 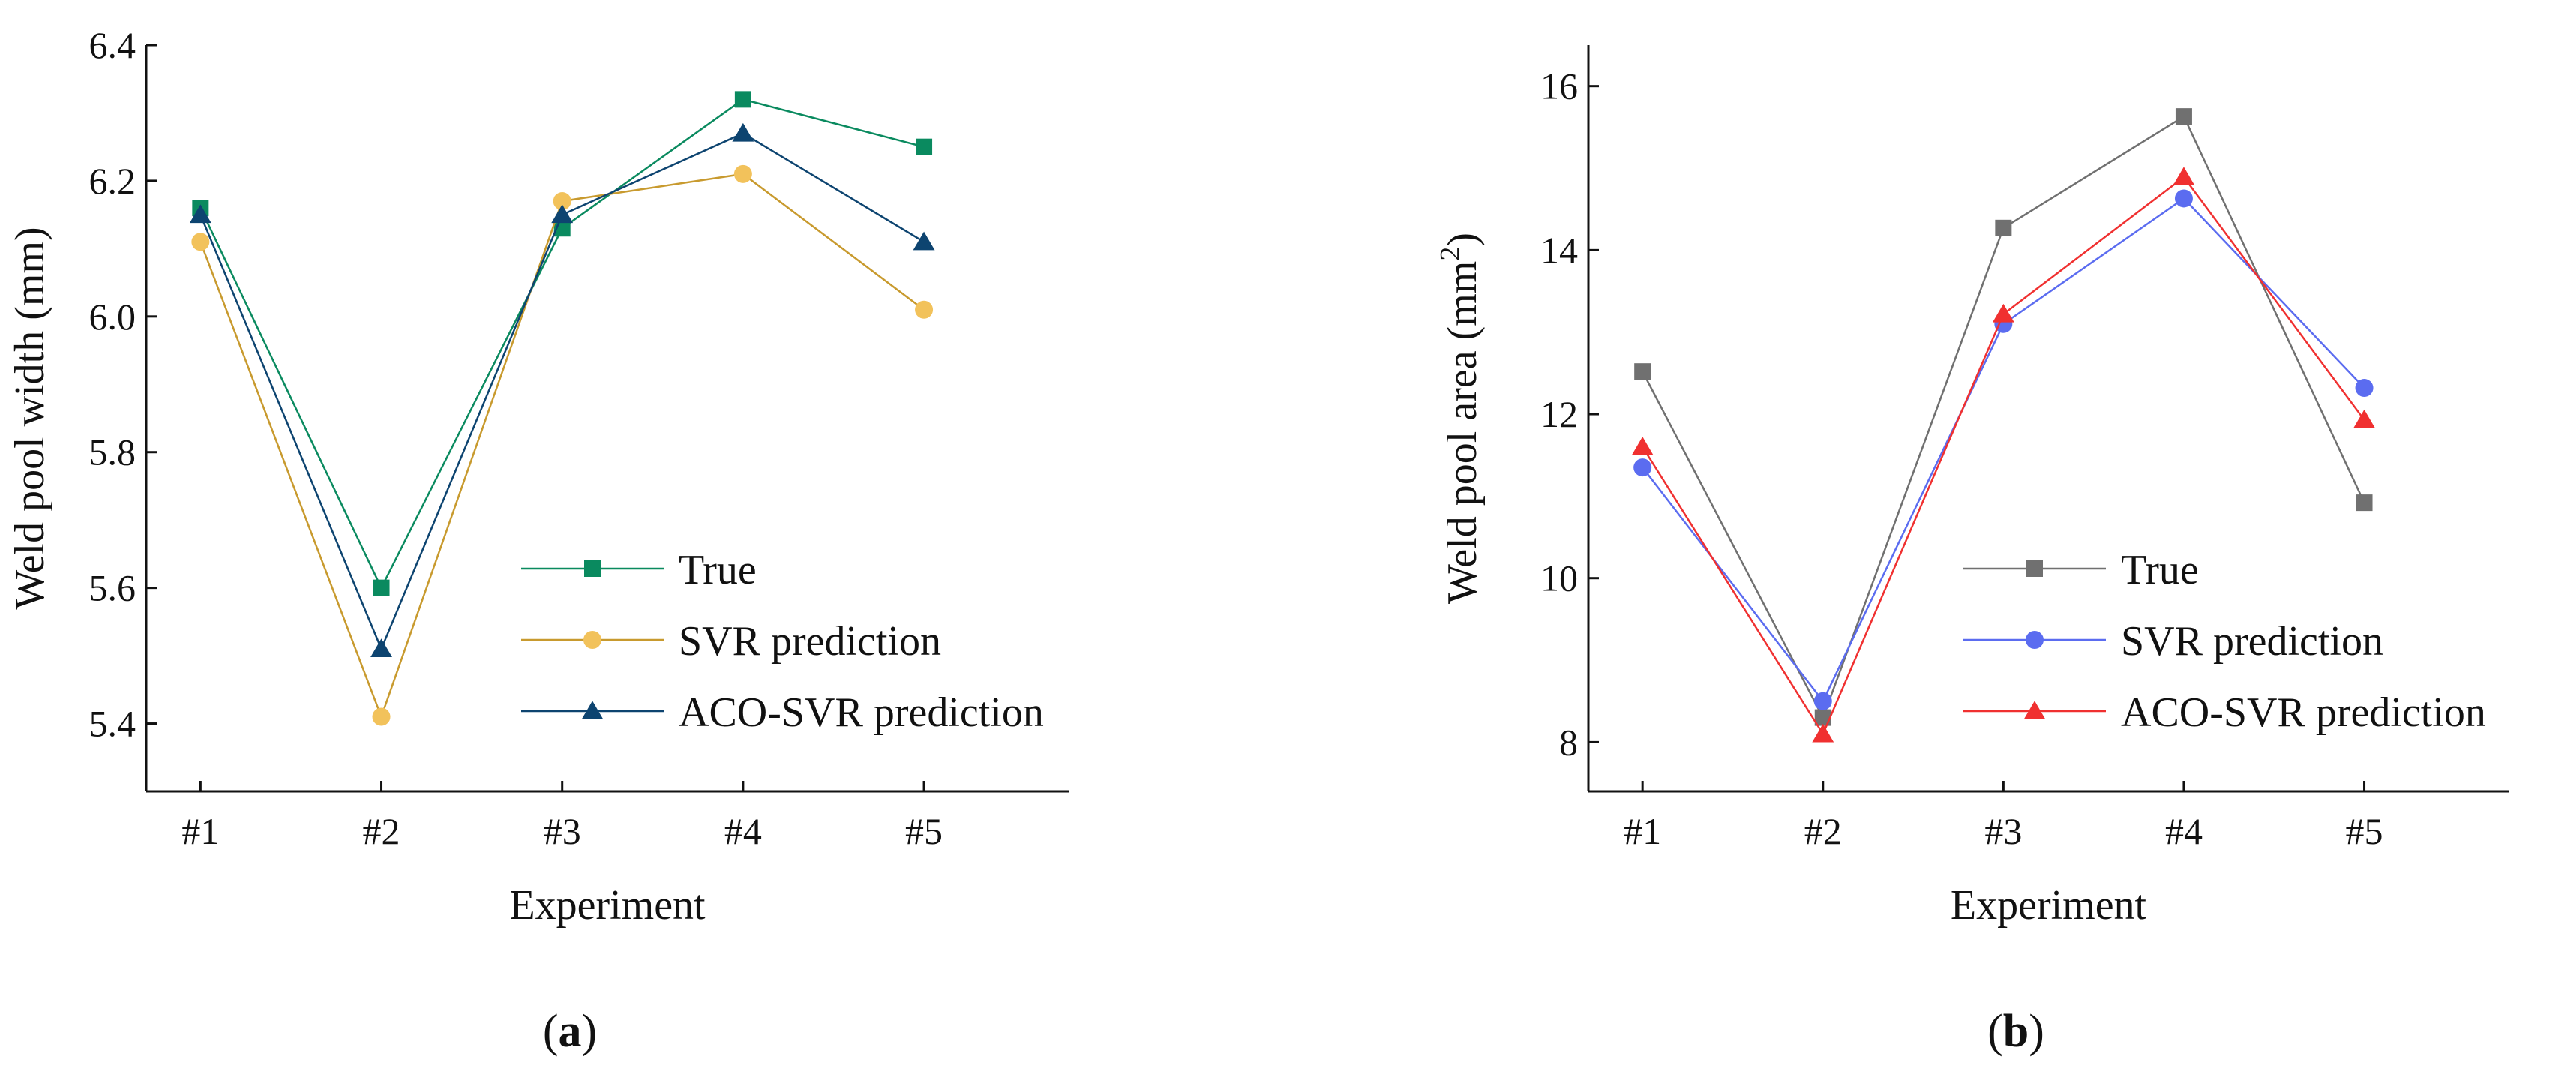 I want to click on y-axis-label-superscript: 2, so click(x=1451, y=254).